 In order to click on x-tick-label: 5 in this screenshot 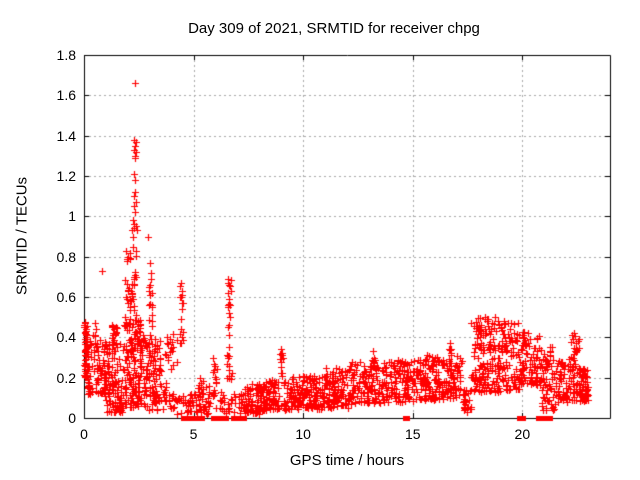, I will do `click(193, 434)`.